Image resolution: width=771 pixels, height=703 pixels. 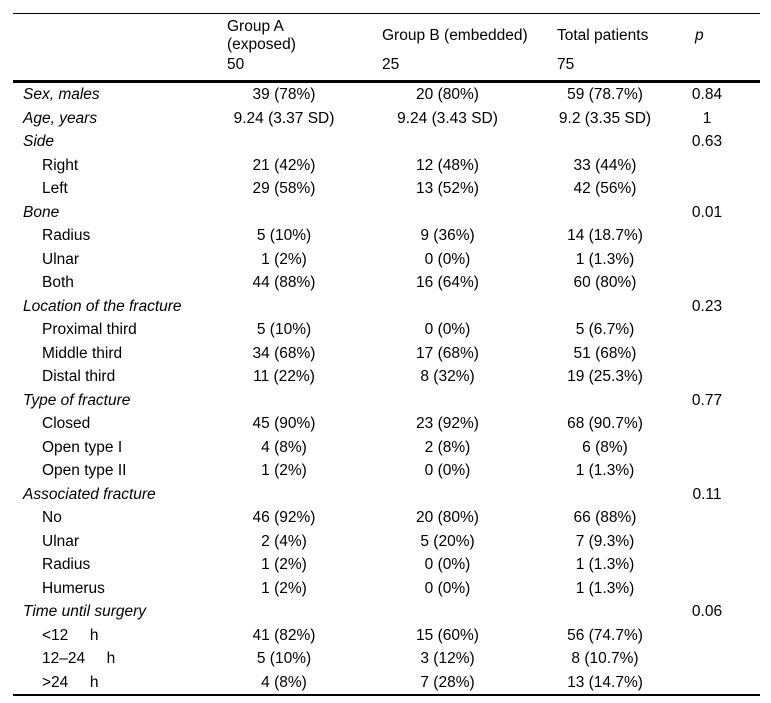 What do you see at coordinates (113, 34) in the screenshot?
I see `col-header-empty` at bounding box center [113, 34].